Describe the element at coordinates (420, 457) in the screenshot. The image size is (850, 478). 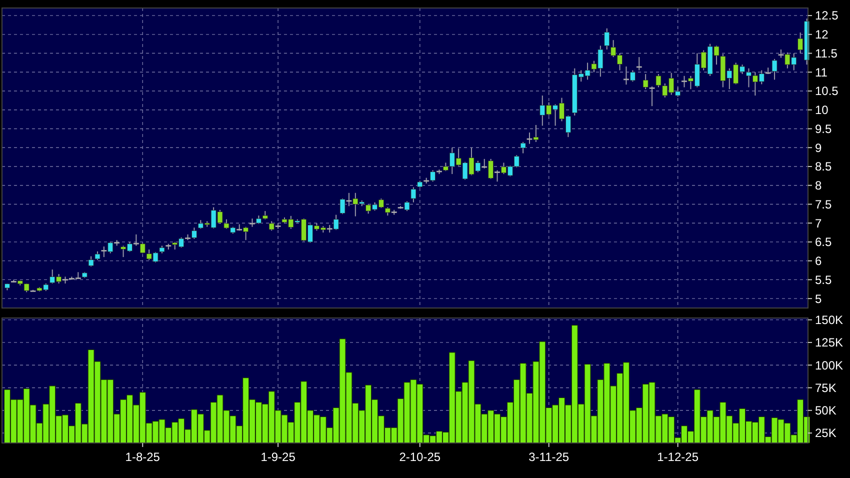
I see `x-tick-label: 2-10-25` at that location.